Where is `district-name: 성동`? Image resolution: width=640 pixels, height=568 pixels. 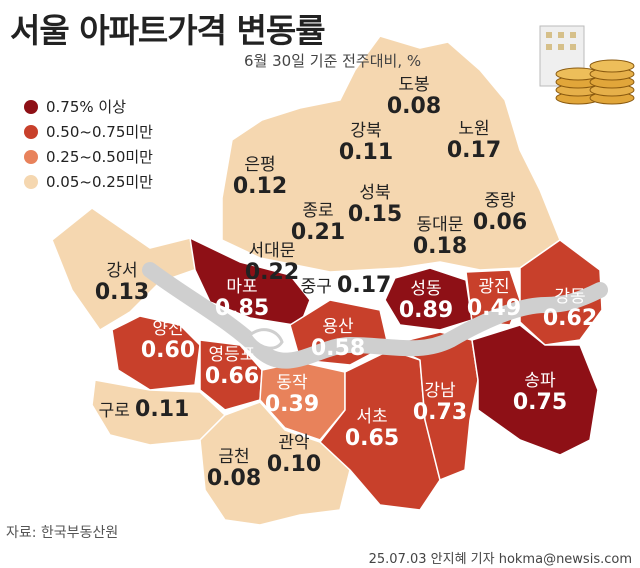 district-name: 성동 is located at coordinates (426, 289).